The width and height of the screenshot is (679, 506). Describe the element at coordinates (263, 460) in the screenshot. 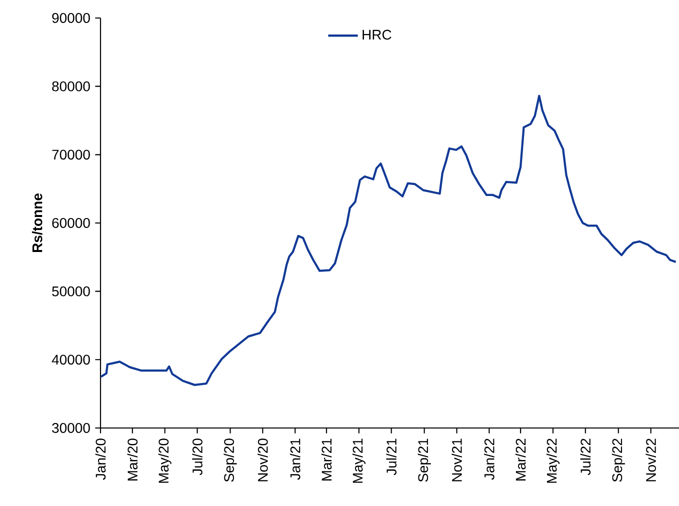

I see `x-tick-label: Nov/20` at that location.